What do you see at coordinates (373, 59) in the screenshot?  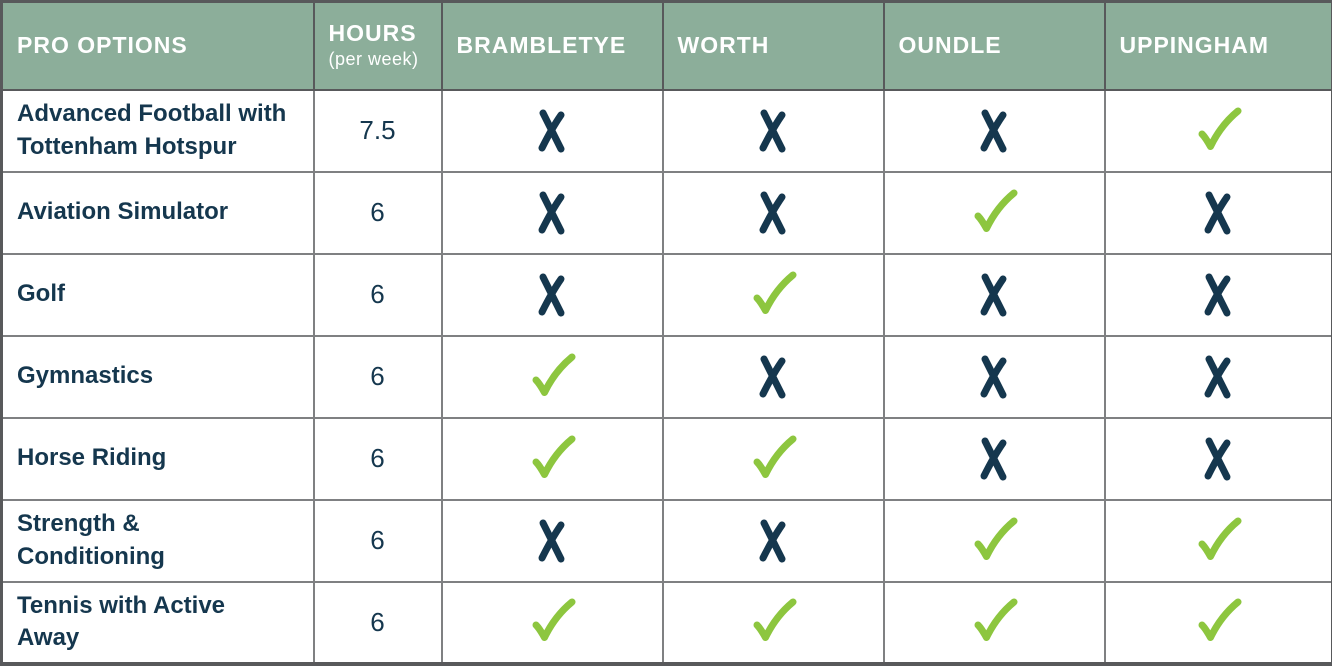 I see `hours-subtitle: (per week)` at bounding box center [373, 59].